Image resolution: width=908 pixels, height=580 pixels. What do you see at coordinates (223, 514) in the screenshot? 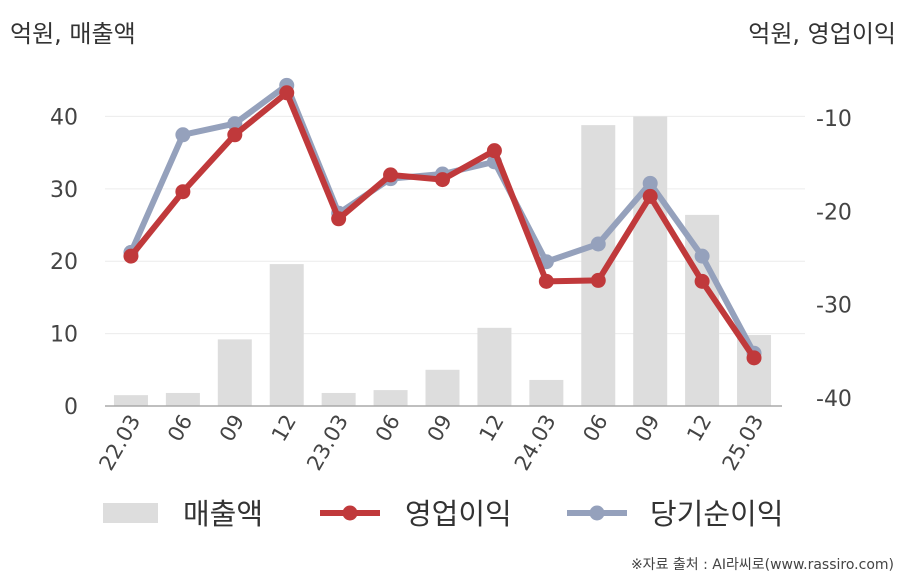
I see `legend-label-revenue: 매출액` at bounding box center [223, 514].